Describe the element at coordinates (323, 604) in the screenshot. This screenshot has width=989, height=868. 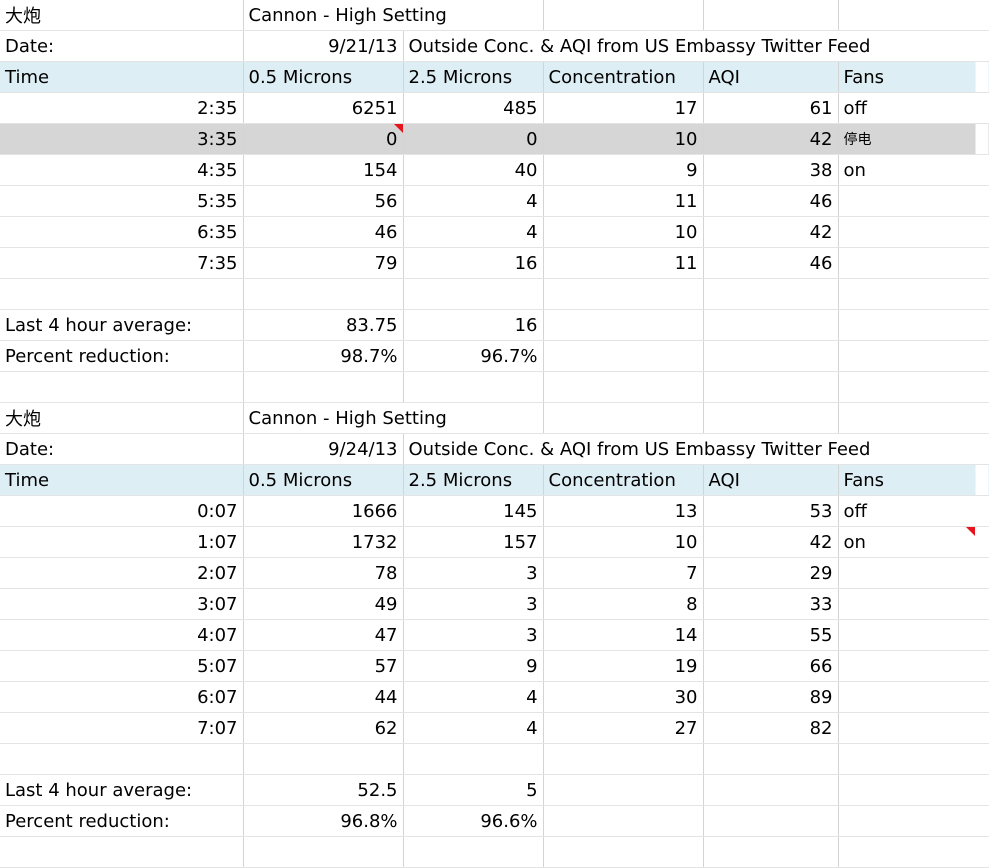
I see `cell: 49` at that location.